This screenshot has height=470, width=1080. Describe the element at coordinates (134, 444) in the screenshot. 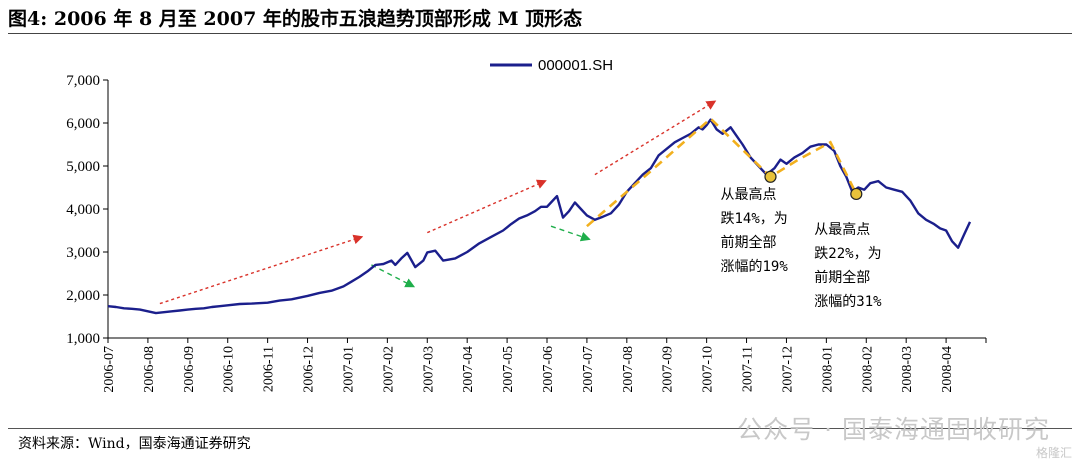

I see `source-note: 资料来源：Wind，国泰海通证券研究` at that location.